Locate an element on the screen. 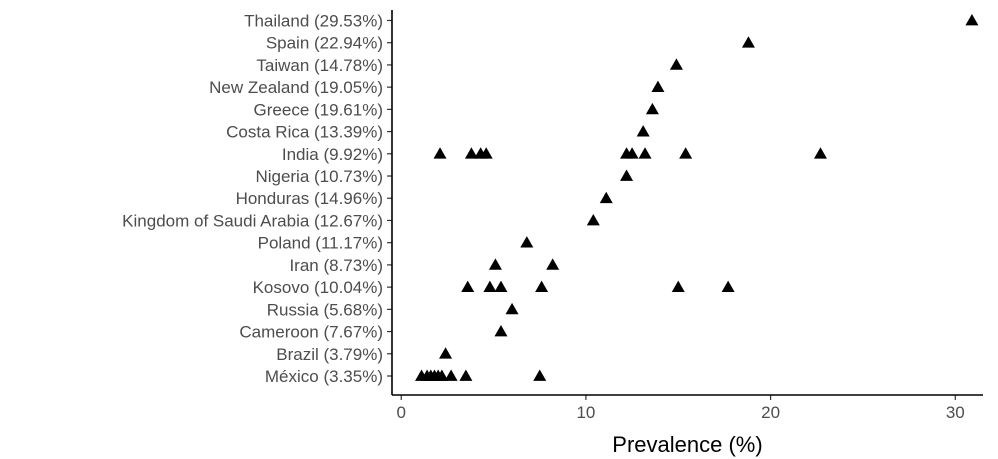  y-tick-label: Costa Rica (13.39%) is located at coordinates (304, 132).